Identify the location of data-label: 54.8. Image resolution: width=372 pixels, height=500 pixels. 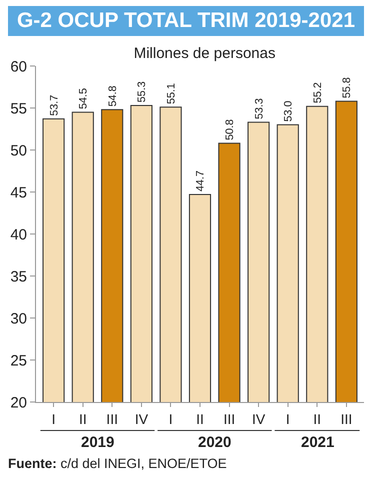
(112, 96).